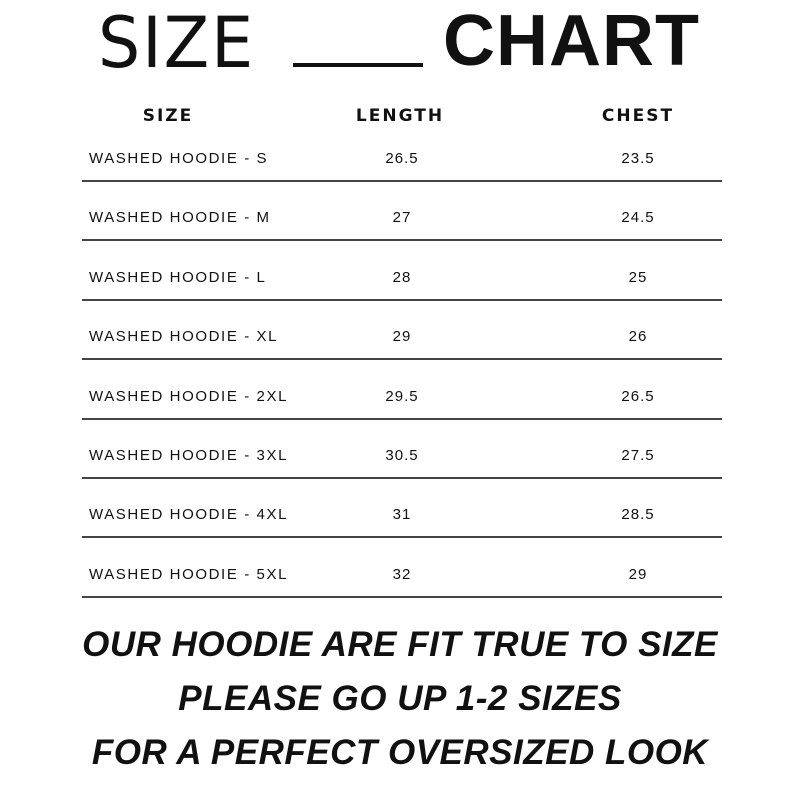 Image resolution: width=800 pixels, height=800 pixels. Describe the element at coordinates (400, 752) in the screenshot. I see `footer-line-3: FOR A PERFECT OVERSIZED LOOK` at that location.